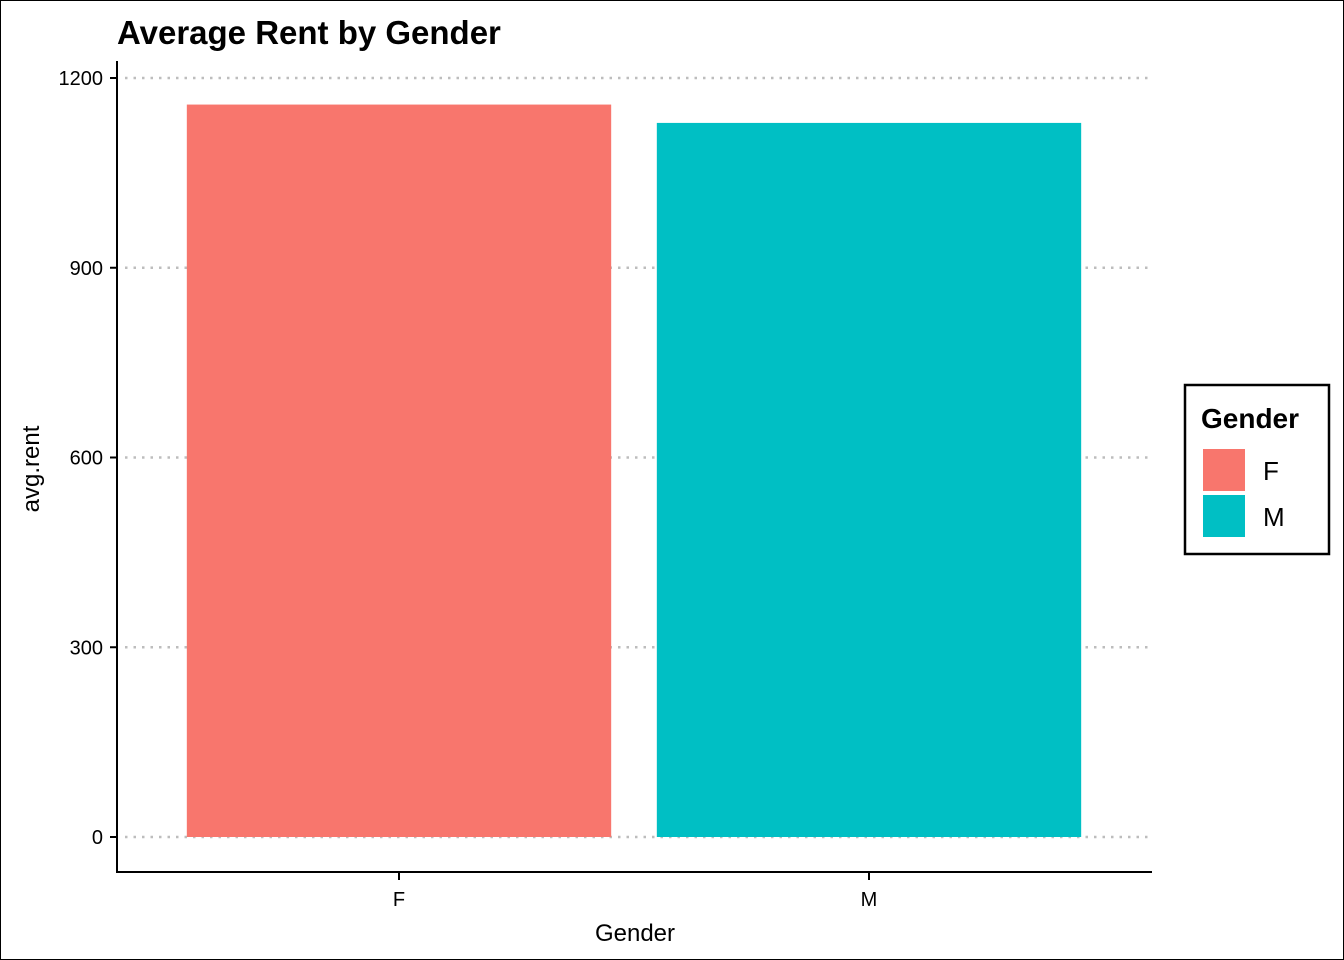 The height and width of the screenshot is (960, 1344). What do you see at coordinates (1224, 470) in the screenshot?
I see `legend-swatch-f` at bounding box center [1224, 470].